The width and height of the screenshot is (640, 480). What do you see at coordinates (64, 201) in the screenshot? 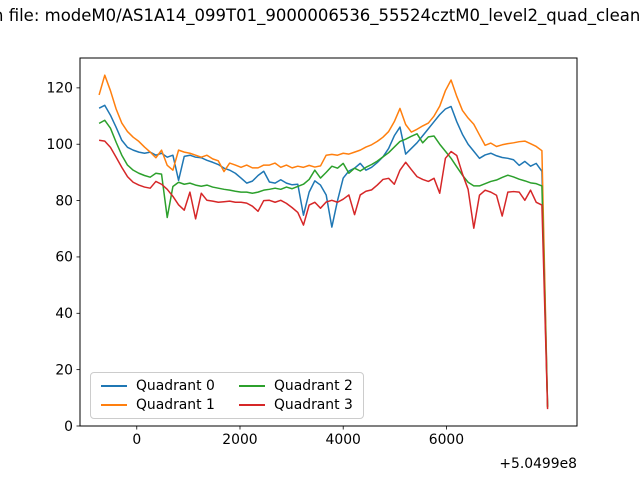
I see `y-axis-tick-label: 80` at bounding box center [64, 201].